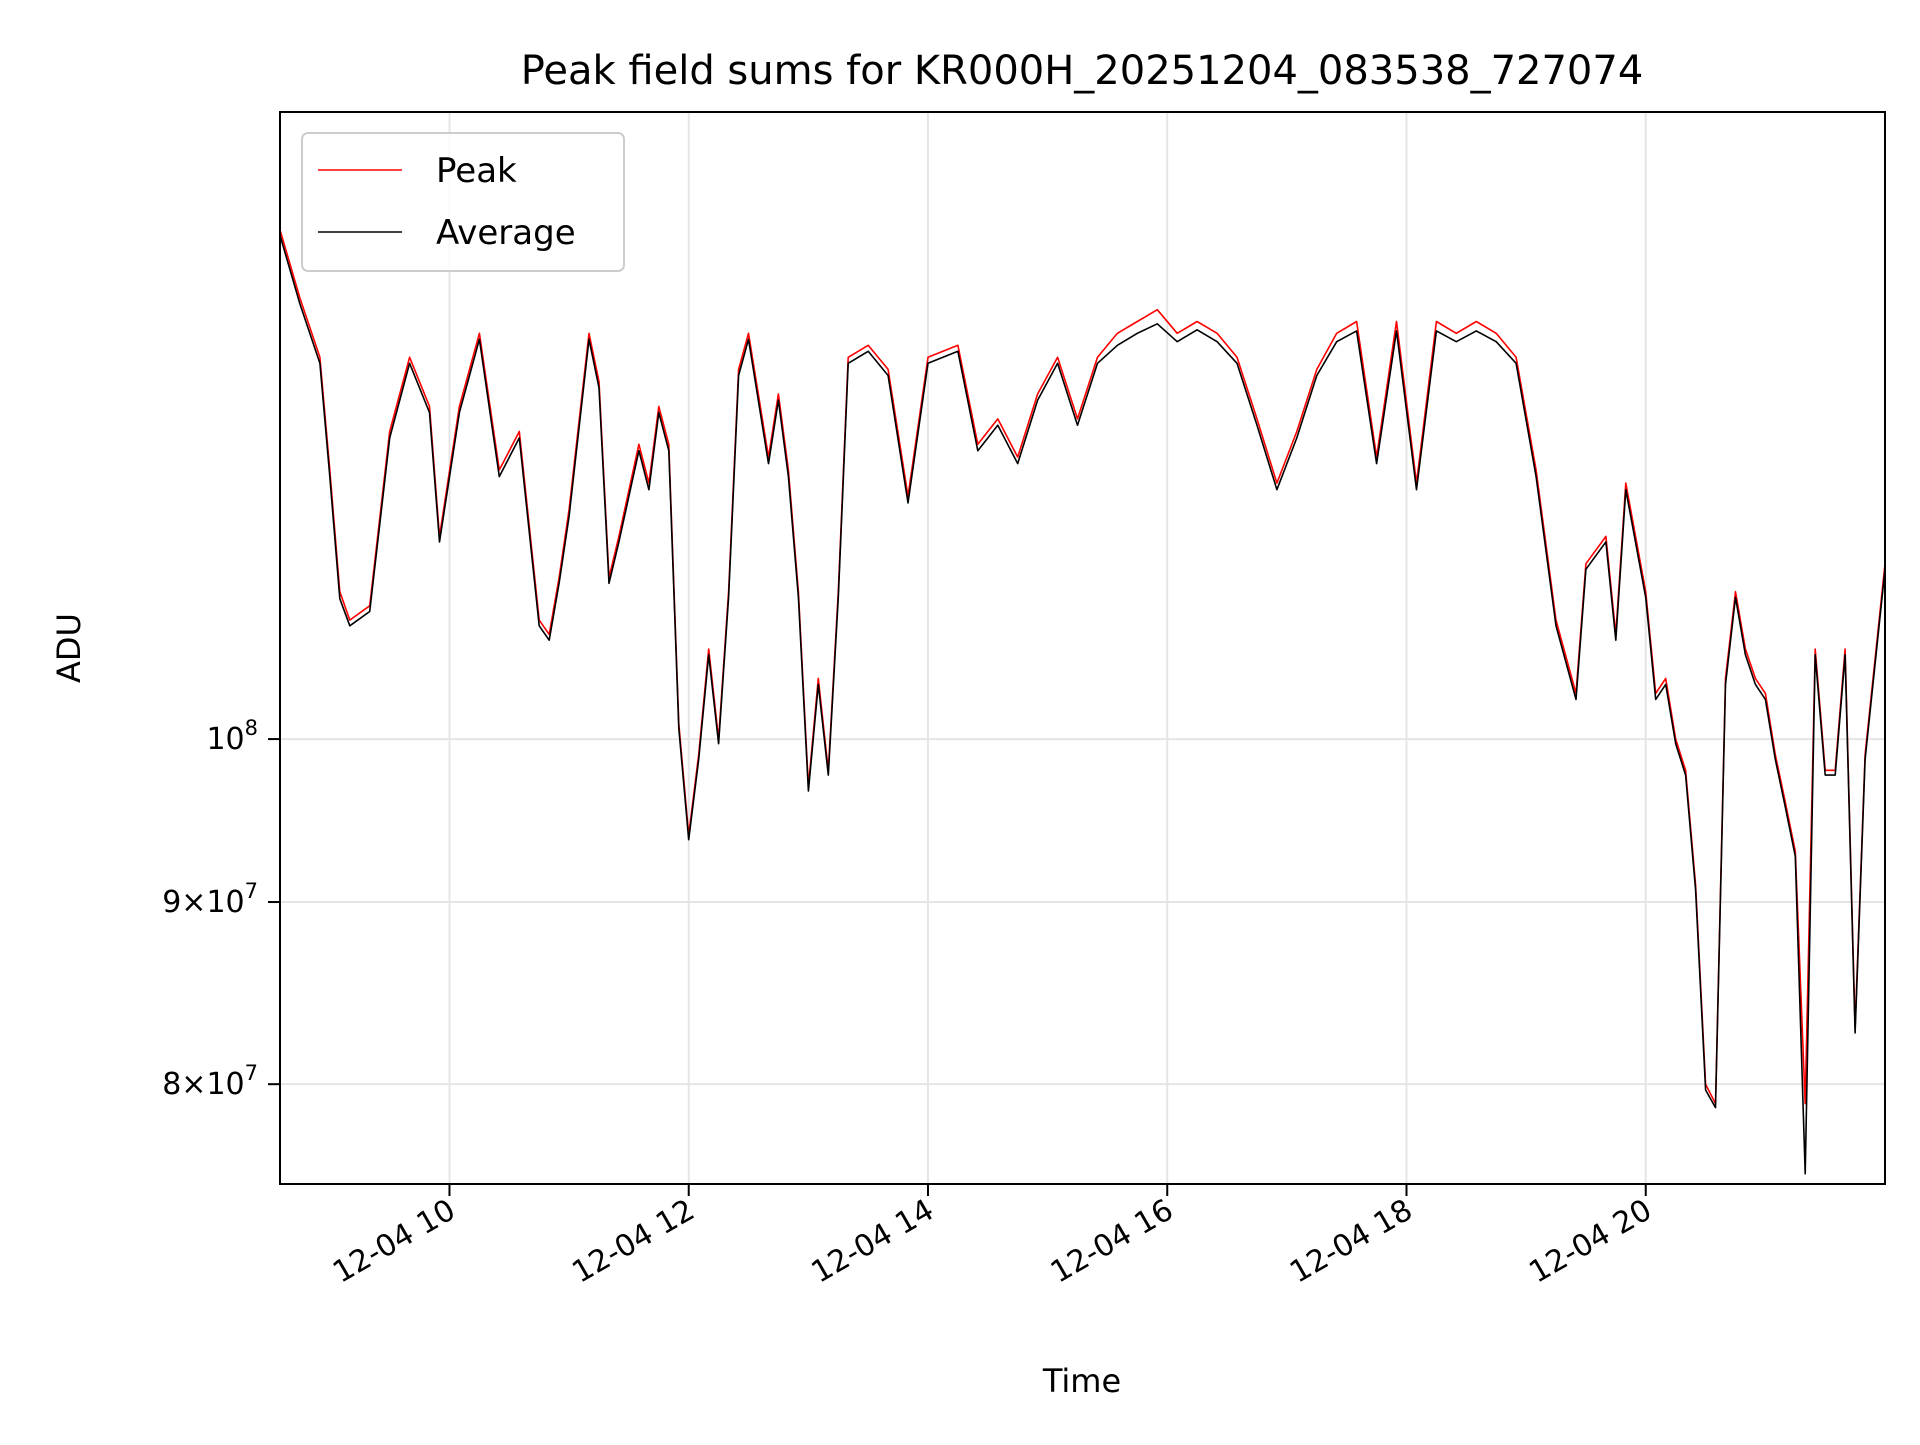  Describe the element at coordinates (210, 899) in the screenshot. I see `y-tick-label-1: 9×107` at that location.